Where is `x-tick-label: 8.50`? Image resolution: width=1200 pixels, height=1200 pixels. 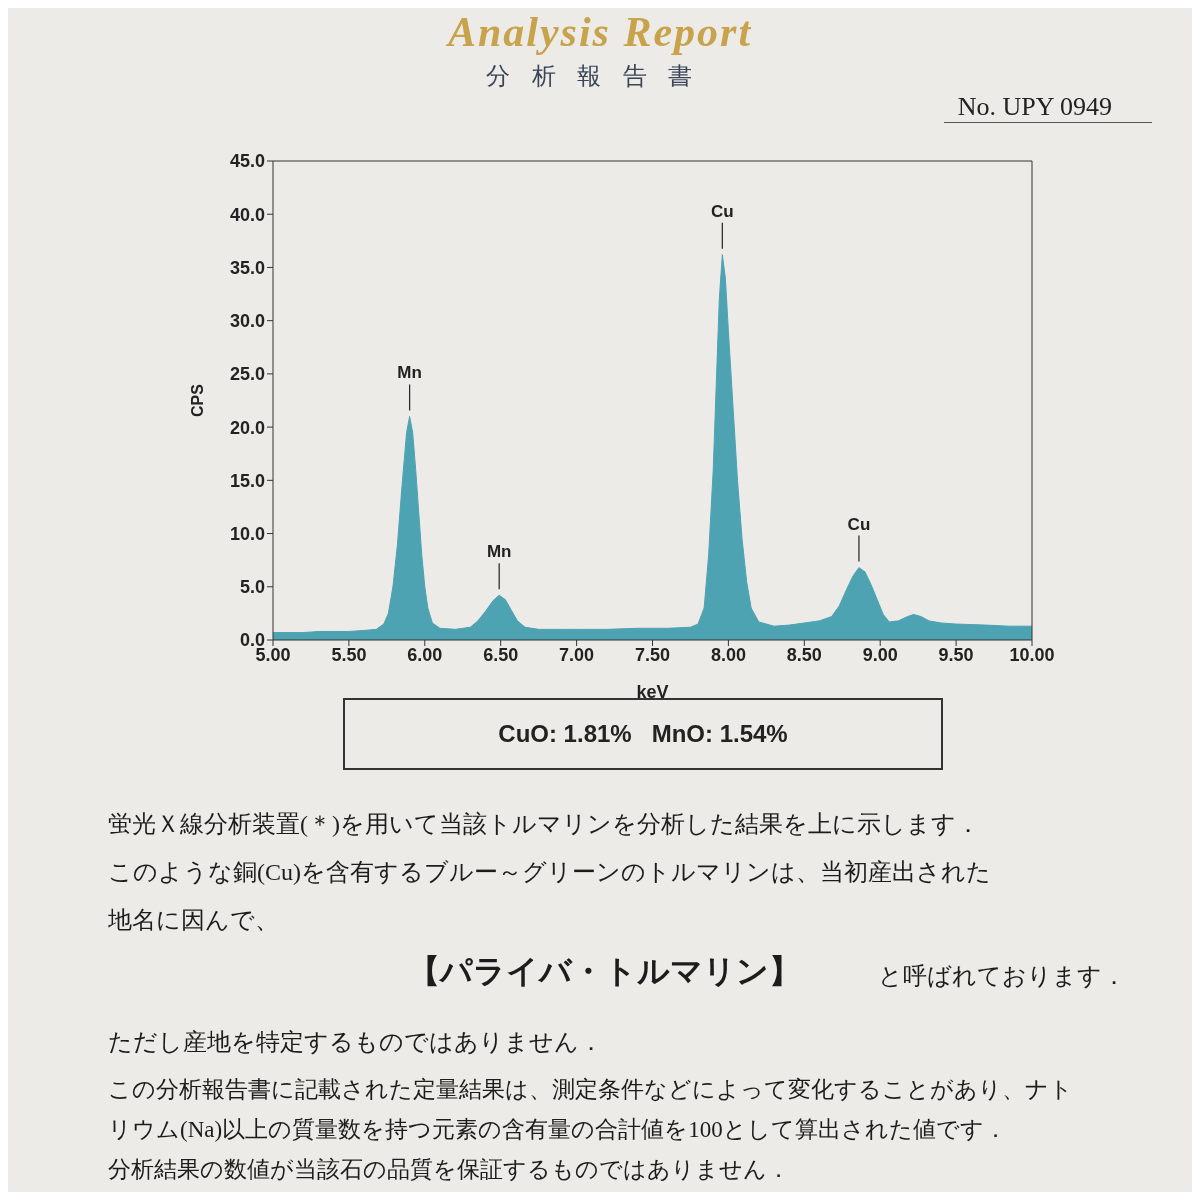 x-tick-label: 8.50 is located at coordinates (804, 654).